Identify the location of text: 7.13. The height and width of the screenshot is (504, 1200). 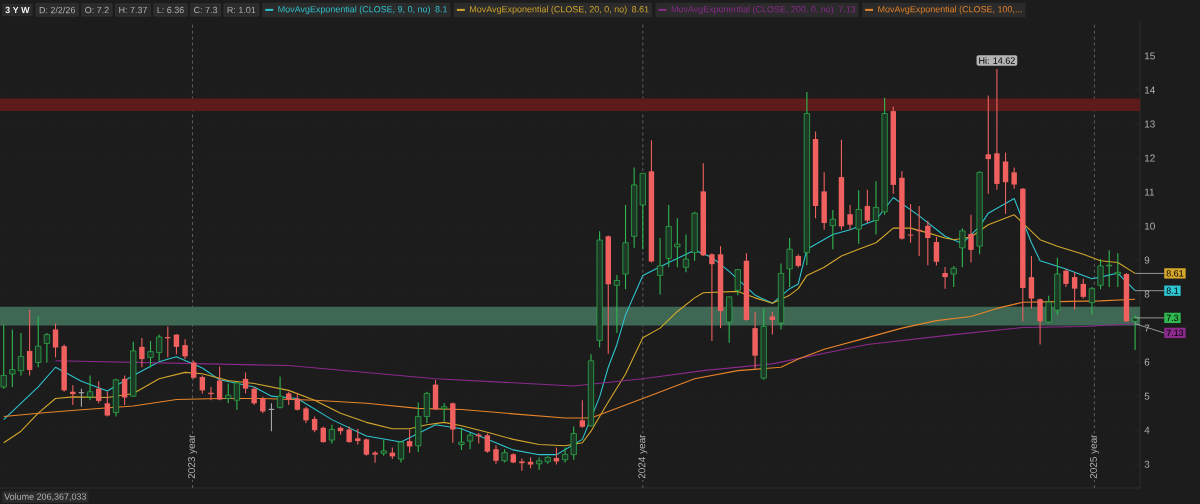
(847, 9).